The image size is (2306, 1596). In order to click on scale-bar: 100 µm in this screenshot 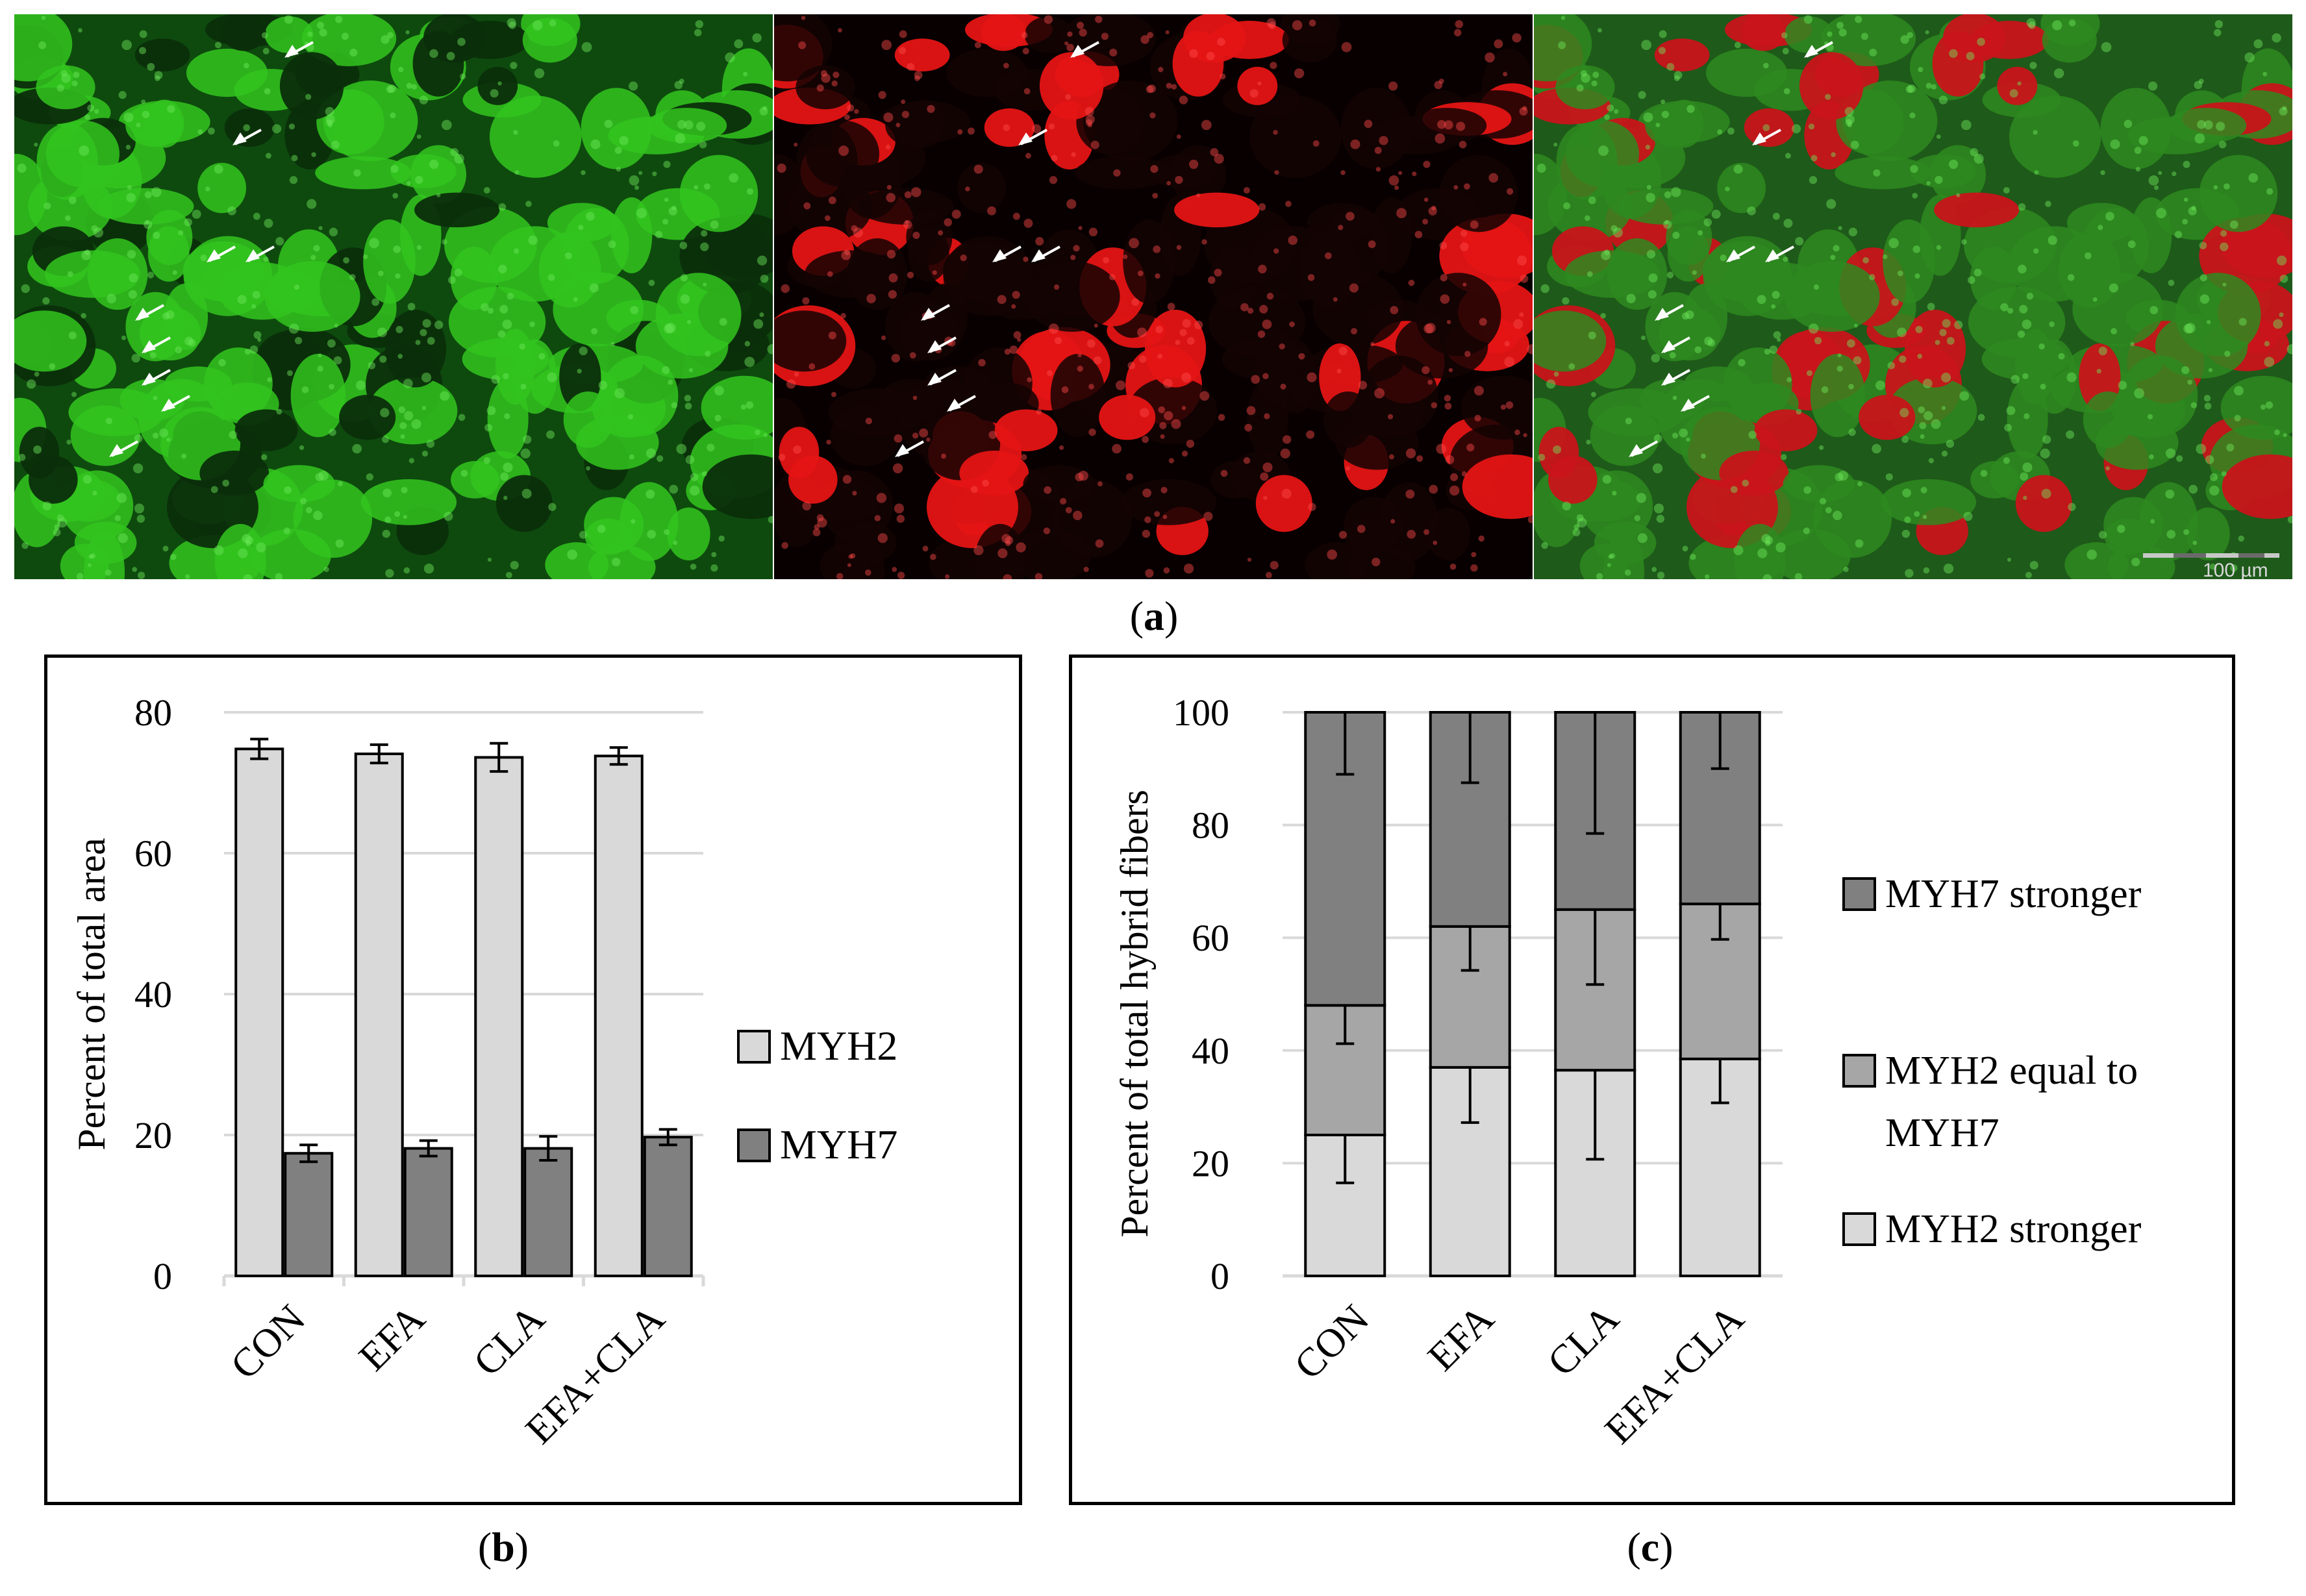, I will do `click(2211, 566)`.